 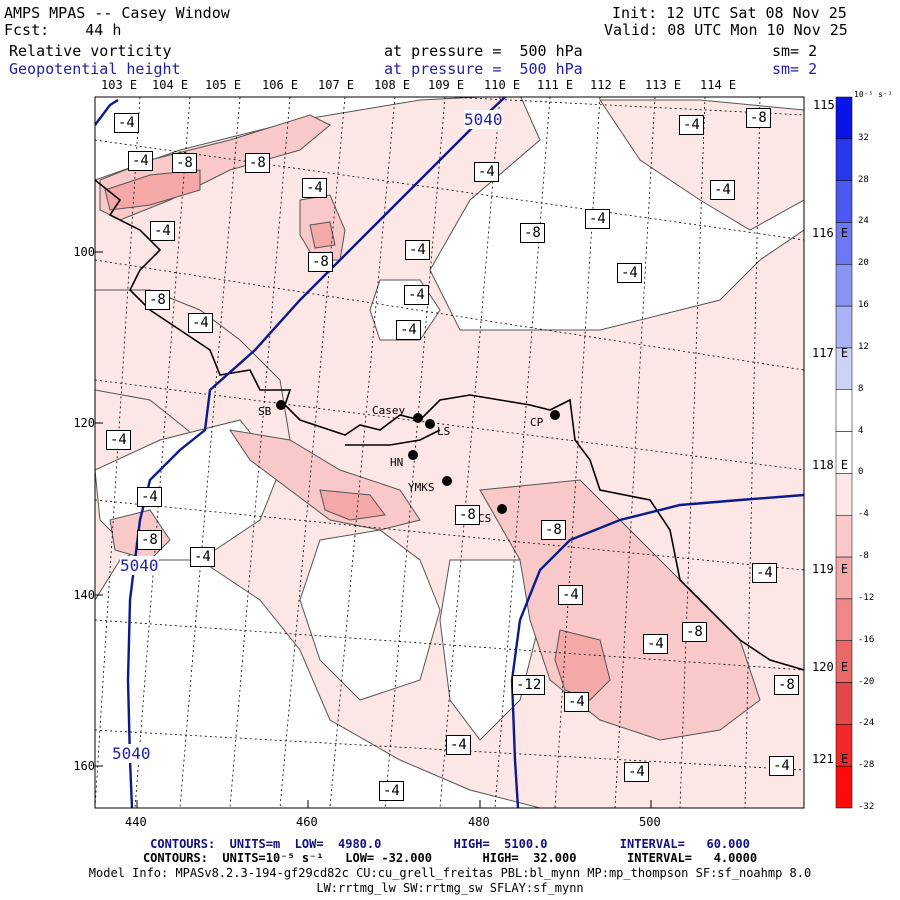 I want to click on x-tick-label: 460, so click(x=307, y=822).